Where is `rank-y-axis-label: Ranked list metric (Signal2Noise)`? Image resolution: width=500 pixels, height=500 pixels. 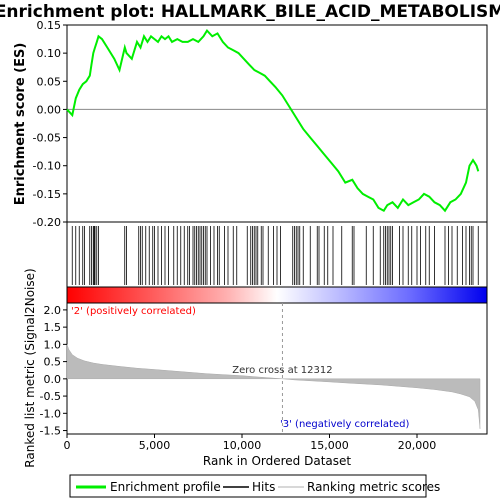
rank-y-axis-label: Ranked list metric (Signal2Noise) is located at coordinates (30, 367).